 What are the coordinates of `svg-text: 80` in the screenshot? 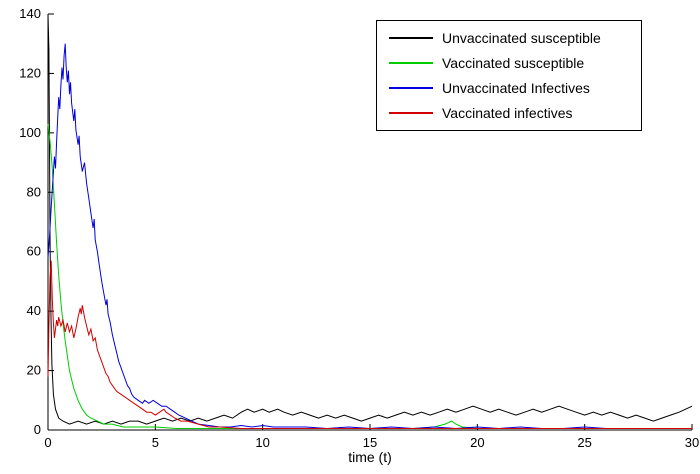 It's located at (34, 191).